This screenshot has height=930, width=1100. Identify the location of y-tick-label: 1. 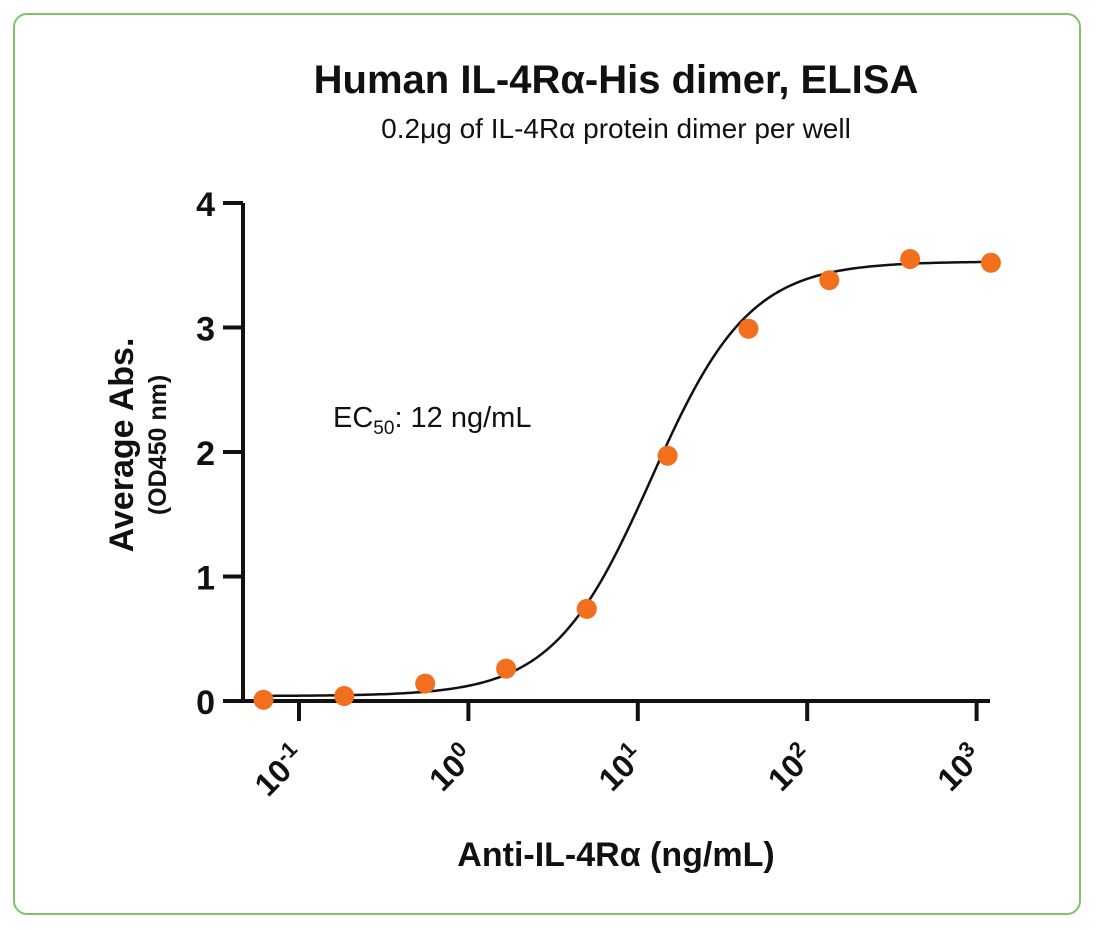
(205, 579).